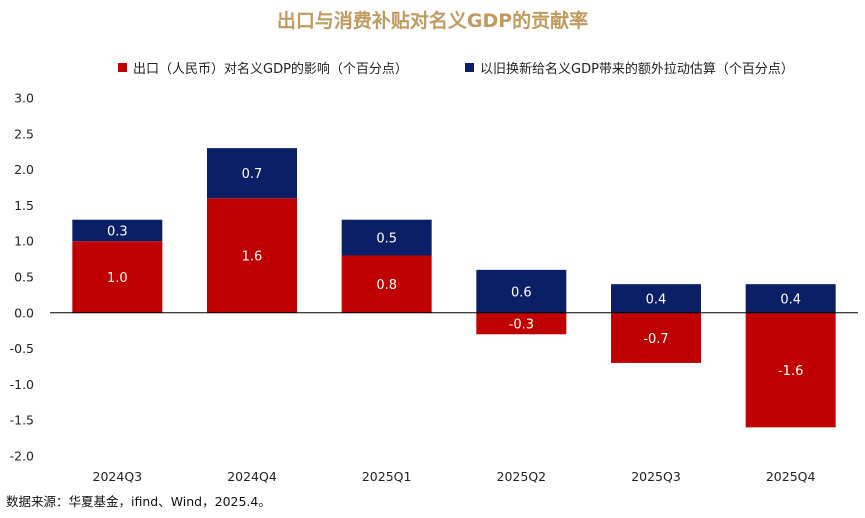  What do you see at coordinates (522, 476) in the screenshot?
I see `x-tick-label: 2025Q2` at bounding box center [522, 476].